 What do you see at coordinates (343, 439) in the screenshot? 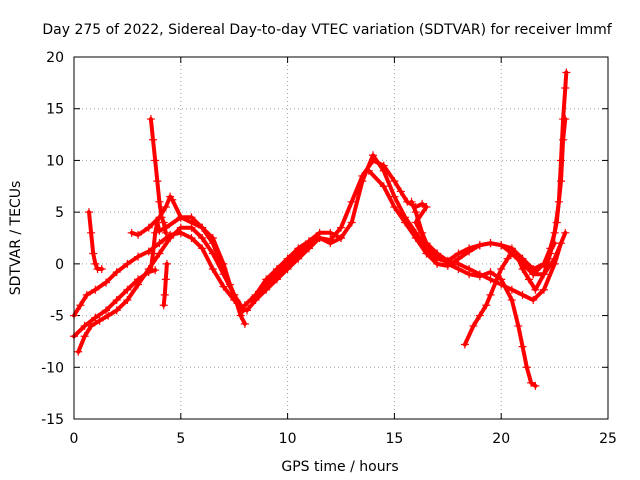
I see `x-tick-labels: 0 5 10 15 20 25` at bounding box center [343, 439].